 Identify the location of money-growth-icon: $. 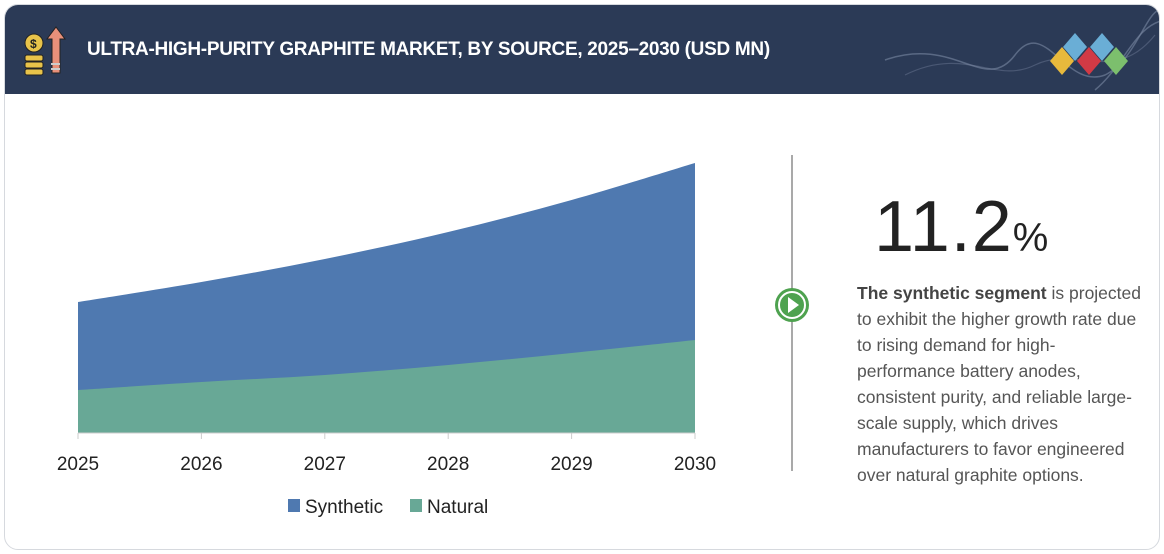
(45, 51).